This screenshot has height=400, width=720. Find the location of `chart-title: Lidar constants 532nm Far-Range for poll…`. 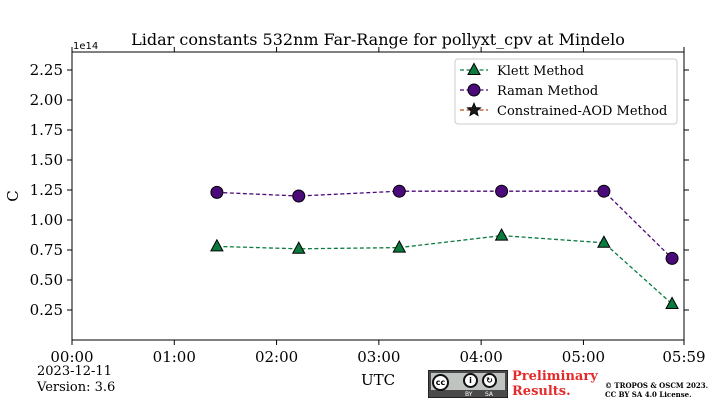

chart-title: Lidar constants 532nm Far-Range for poll… is located at coordinates (378, 39).